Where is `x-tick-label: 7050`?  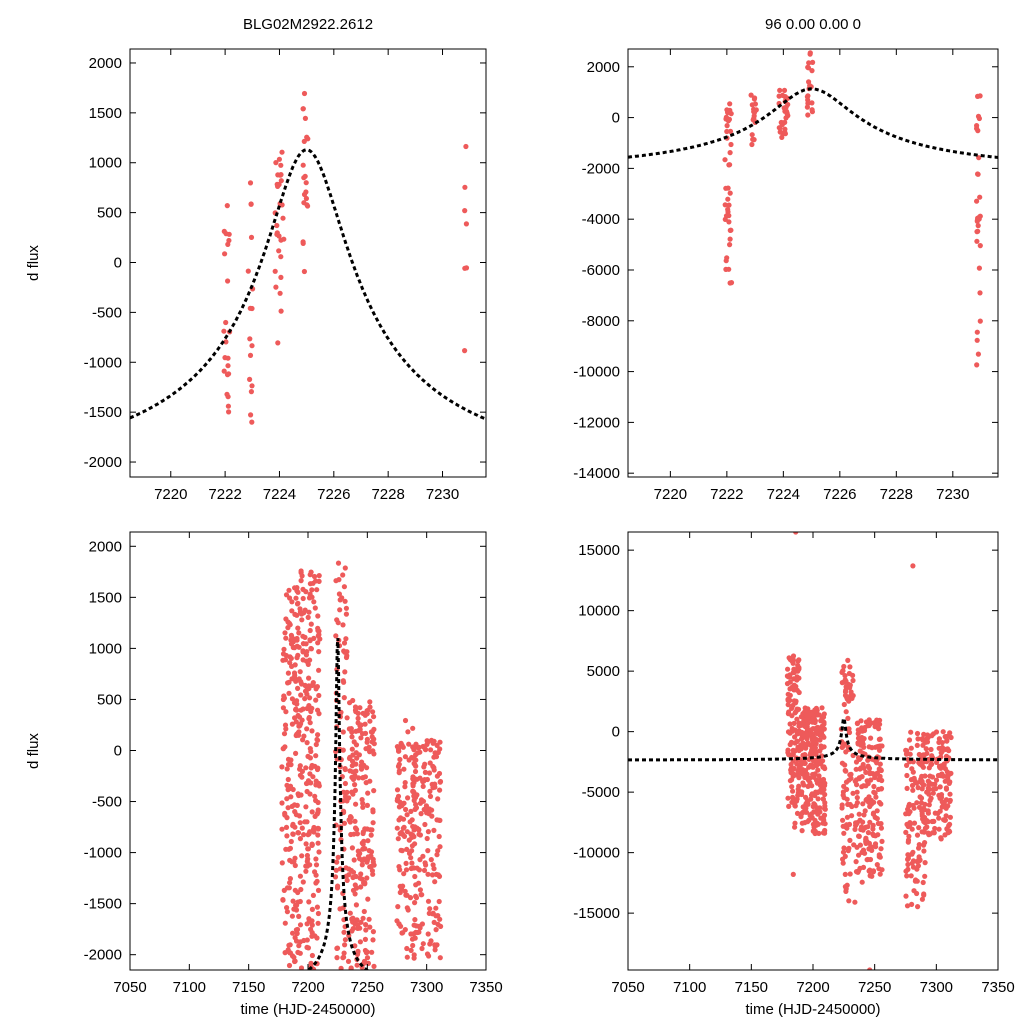
x-tick-label: 7050 is located at coordinates (129, 987).